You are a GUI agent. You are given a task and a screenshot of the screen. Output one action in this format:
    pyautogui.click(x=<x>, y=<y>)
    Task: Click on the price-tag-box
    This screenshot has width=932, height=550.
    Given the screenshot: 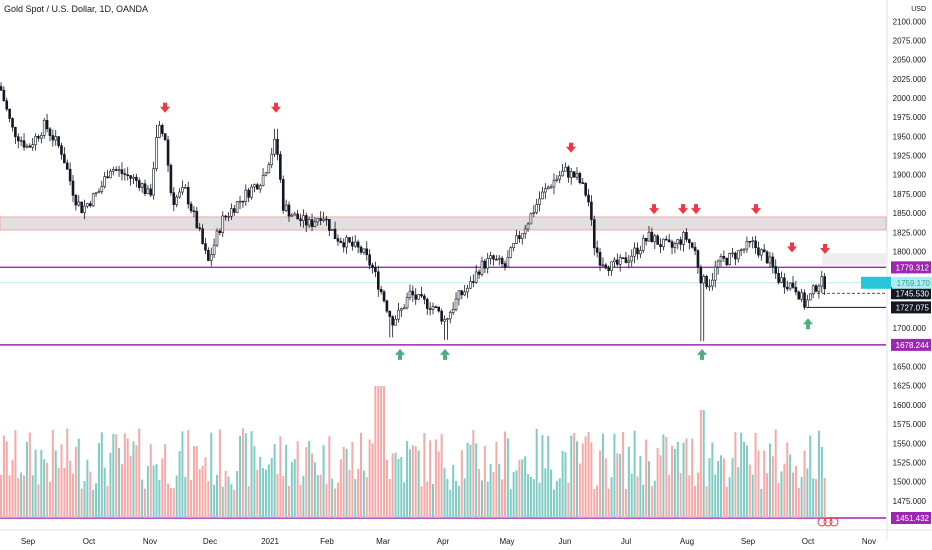 What is the action you would take?
    pyautogui.click(x=911, y=293)
    